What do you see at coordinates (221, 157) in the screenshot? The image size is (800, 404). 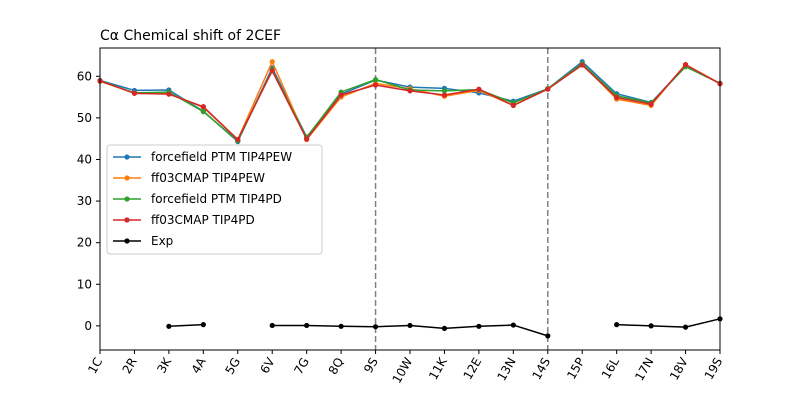 I see `legend-label: forcefield PTM TIP4PEW` at bounding box center [221, 157].